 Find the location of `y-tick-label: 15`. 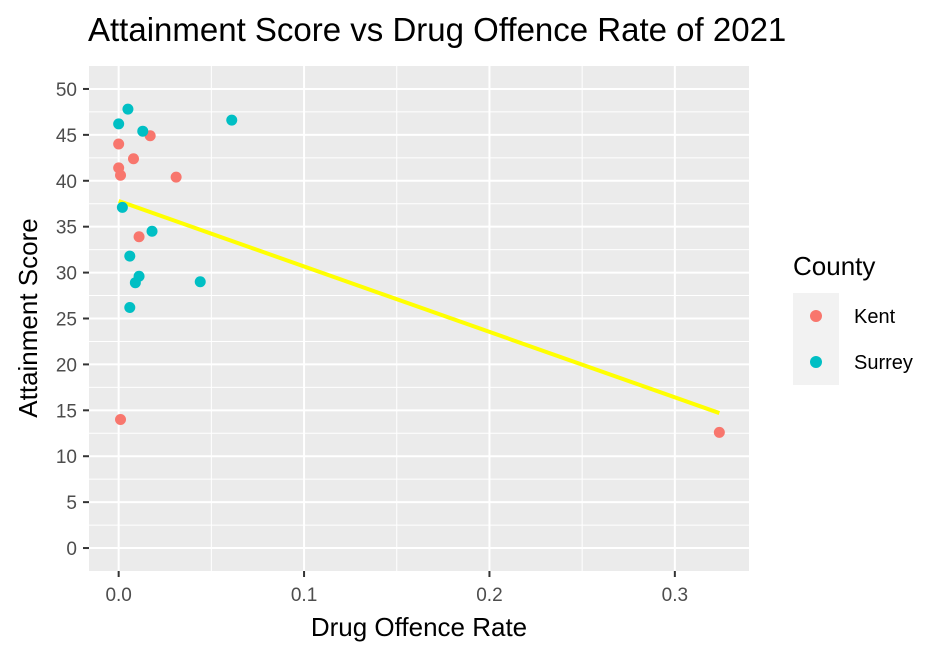

y-tick-label: 15 is located at coordinates (66, 411).